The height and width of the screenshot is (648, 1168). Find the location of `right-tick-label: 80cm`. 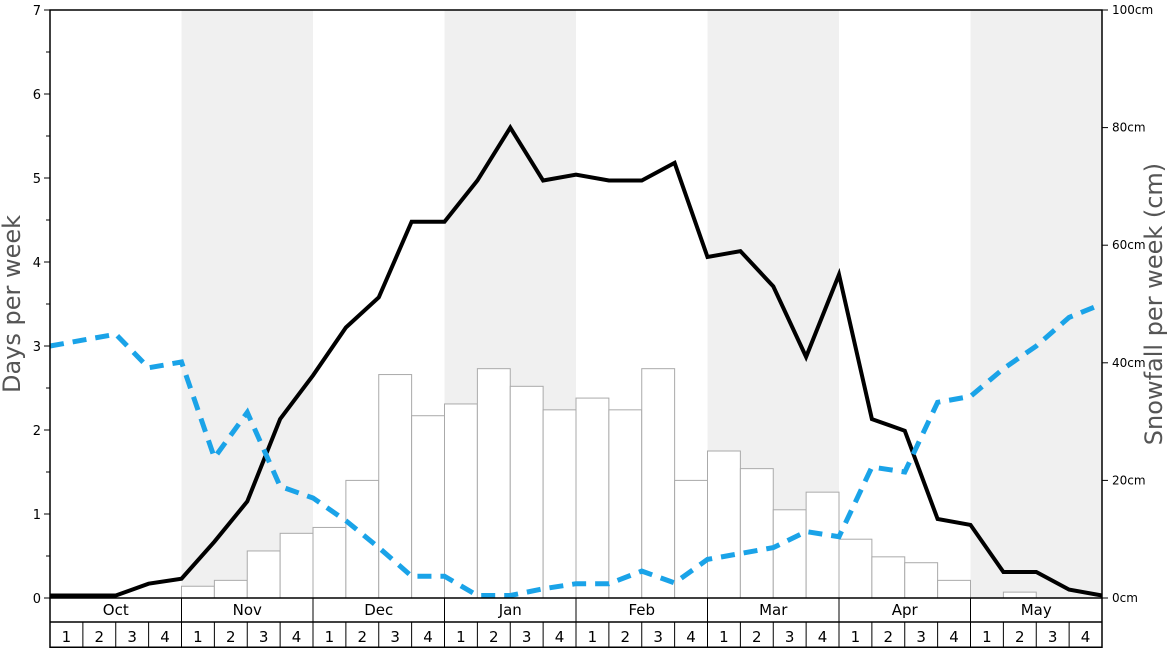

right-tick-label: 80cm is located at coordinates (1129, 128).